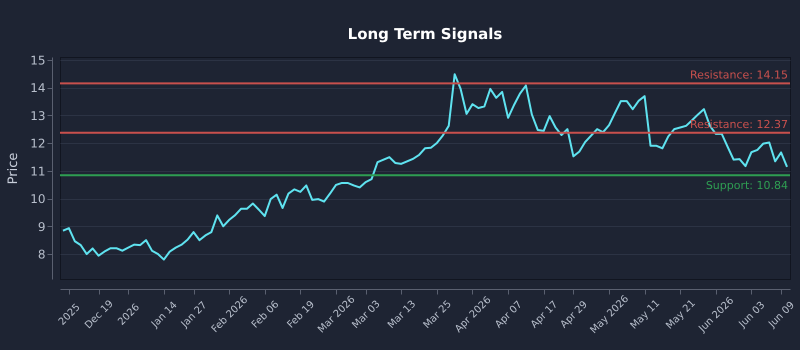 This screenshot has width=800, height=350. What do you see at coordinates (164, 315) in the screenshot?
I see `x-tick-label: Jan 14` at bounding box center [164, 315].